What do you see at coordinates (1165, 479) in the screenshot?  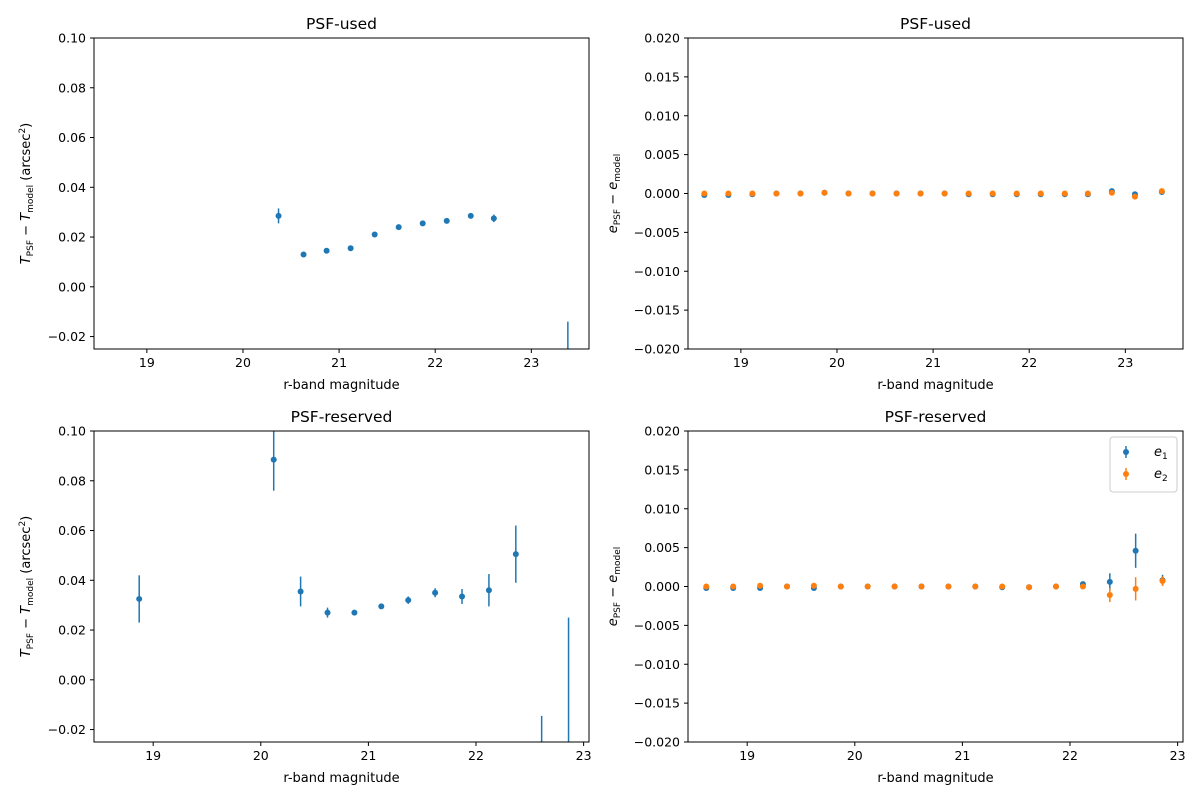 I see `legend-subscript: 2` at bounding box center [1165, 479].